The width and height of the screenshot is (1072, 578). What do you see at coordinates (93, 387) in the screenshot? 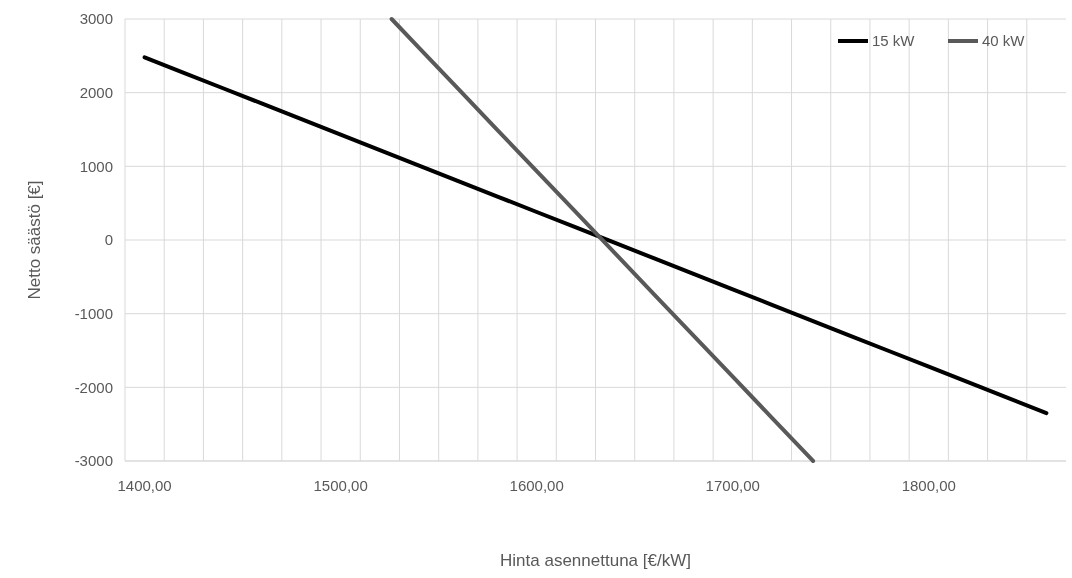
I see `y-tick-label: -2000` at bounding box center [93, 387].